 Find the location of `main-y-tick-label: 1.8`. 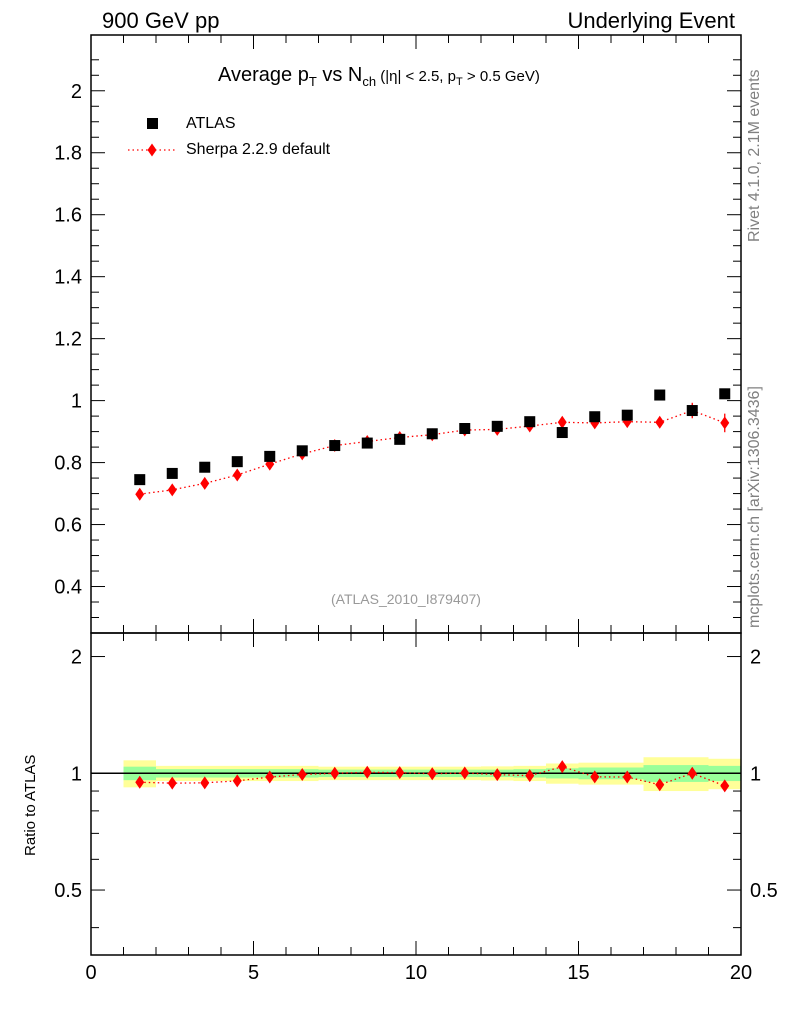

main-y-tick-label: 1.8 is located at coordinates (68, 154).